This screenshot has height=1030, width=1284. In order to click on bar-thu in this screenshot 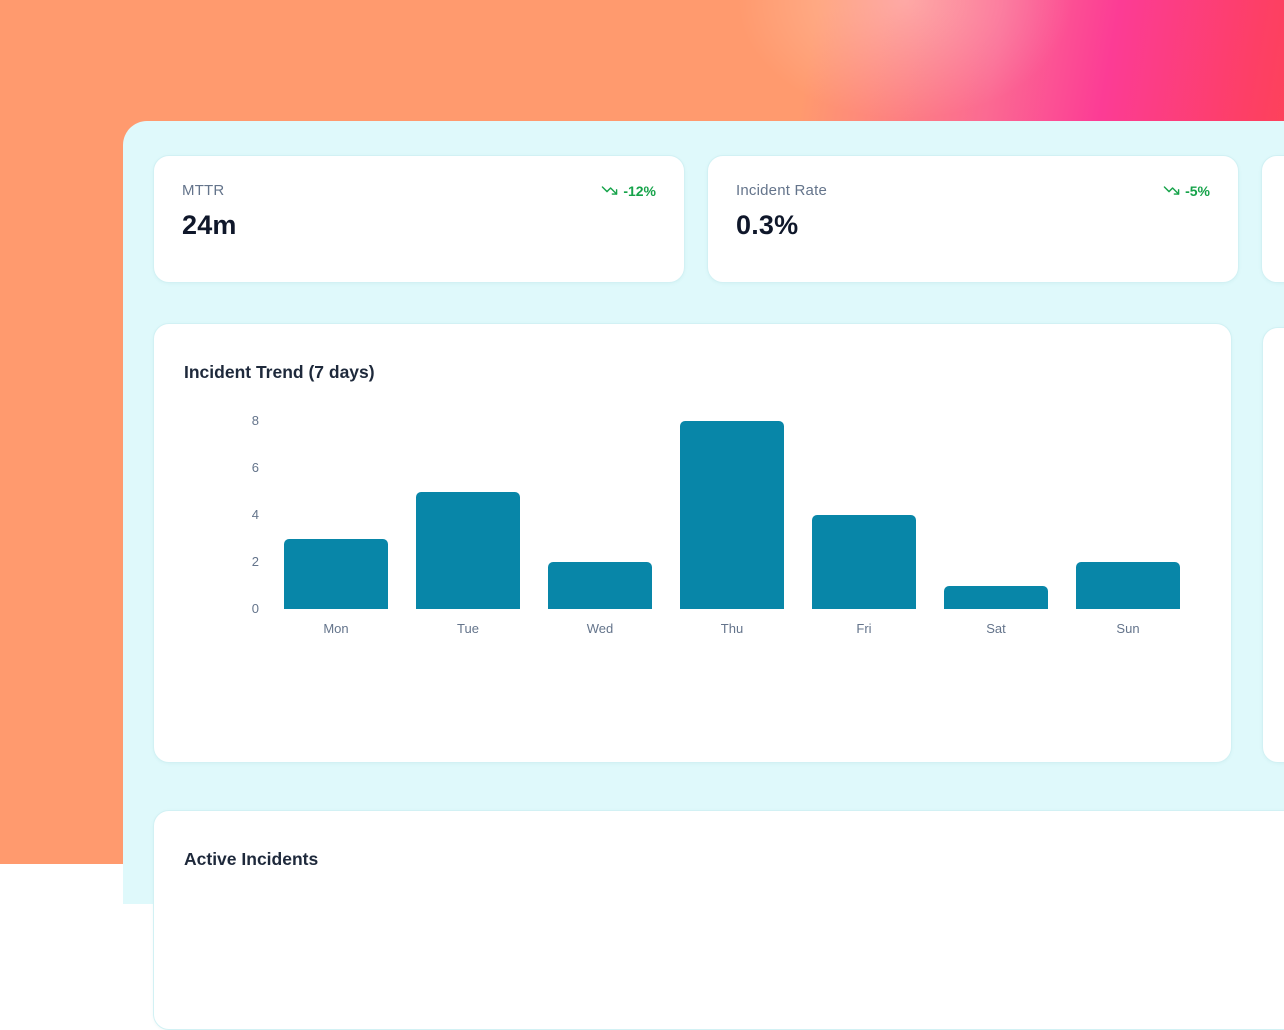, I will do `click(732, 515)`.